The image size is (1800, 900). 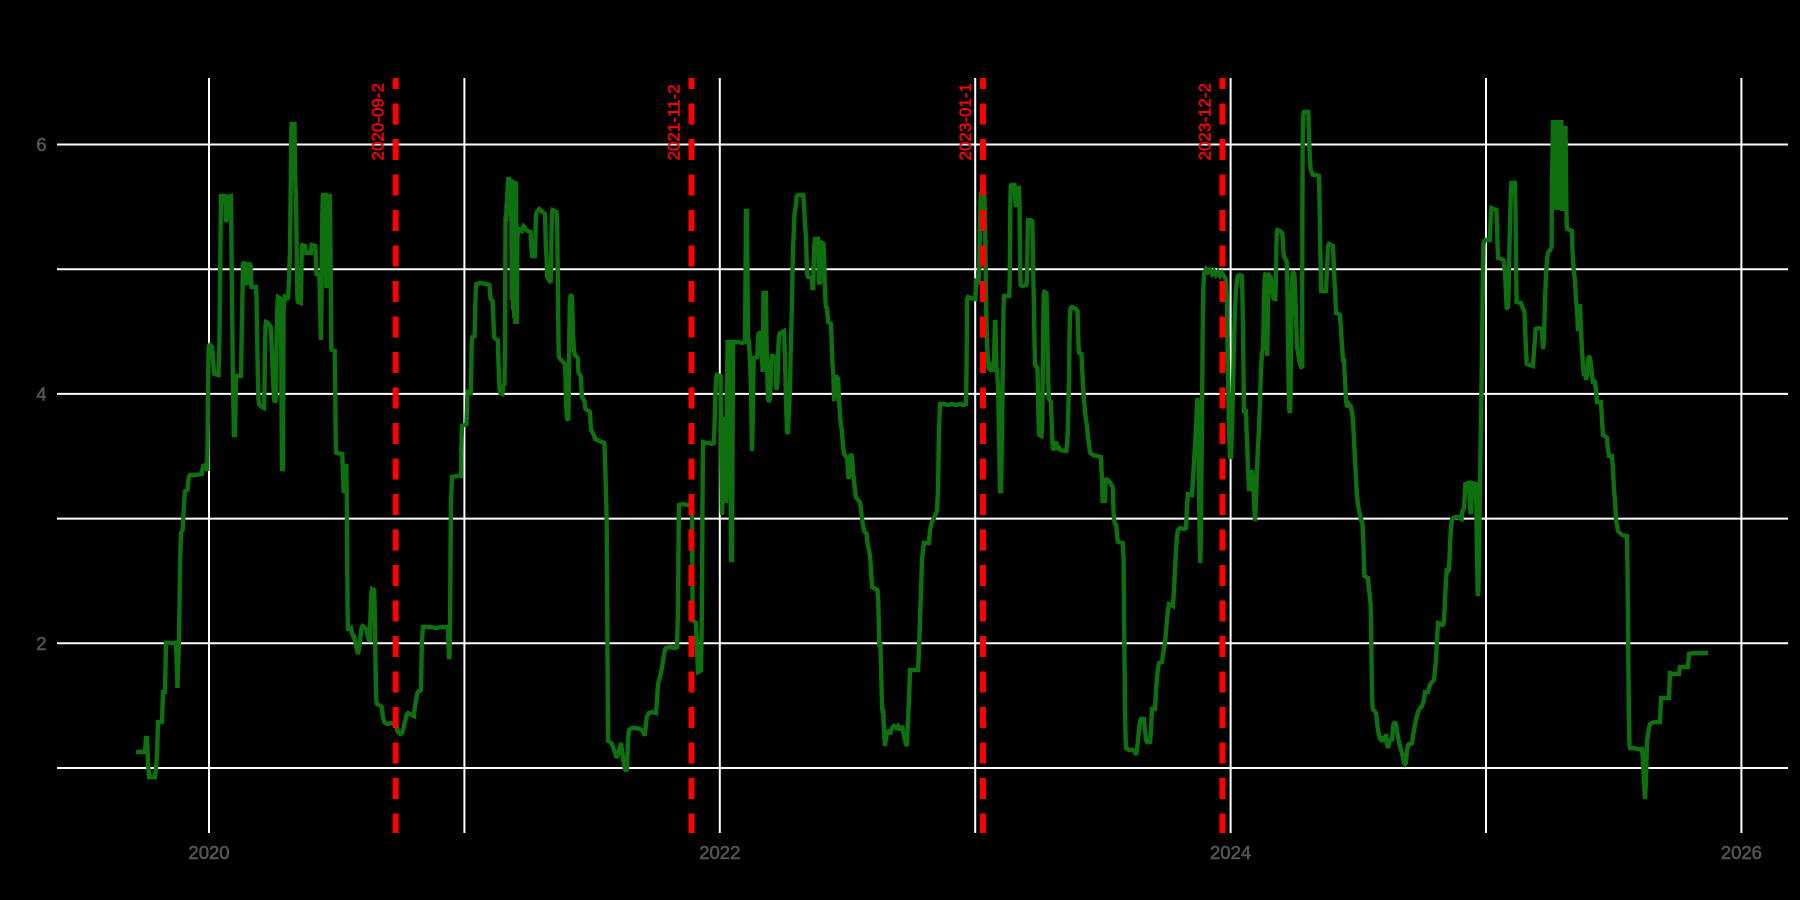 What do you see at coordinates (965, 122) in the screenshot?
I see `svg-text: 2023-01-1` at bounding box center [965, 122].